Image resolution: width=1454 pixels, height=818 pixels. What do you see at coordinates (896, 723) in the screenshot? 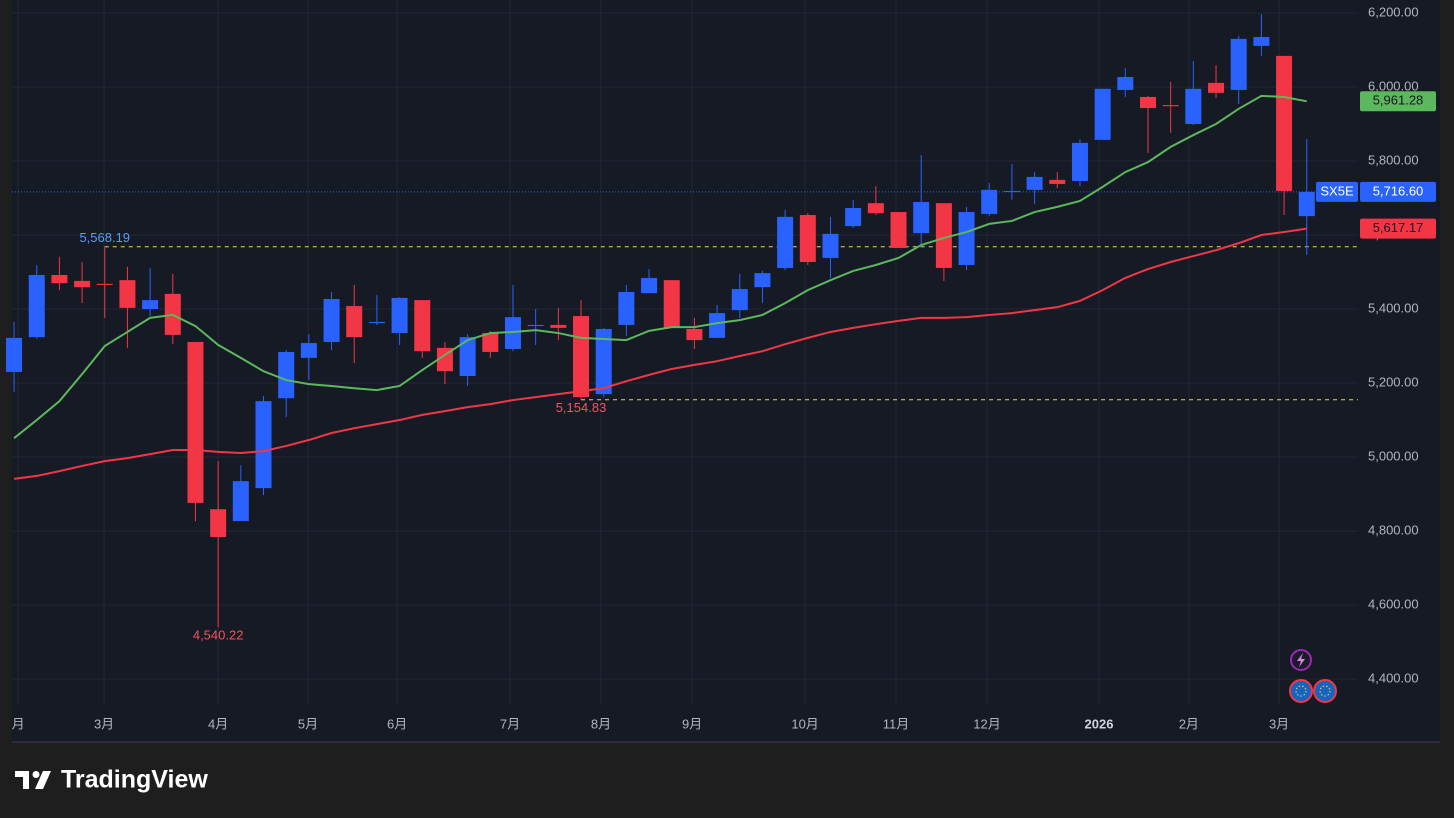
I see `x-tick-label: 11月` at bounding box center [896, 723].